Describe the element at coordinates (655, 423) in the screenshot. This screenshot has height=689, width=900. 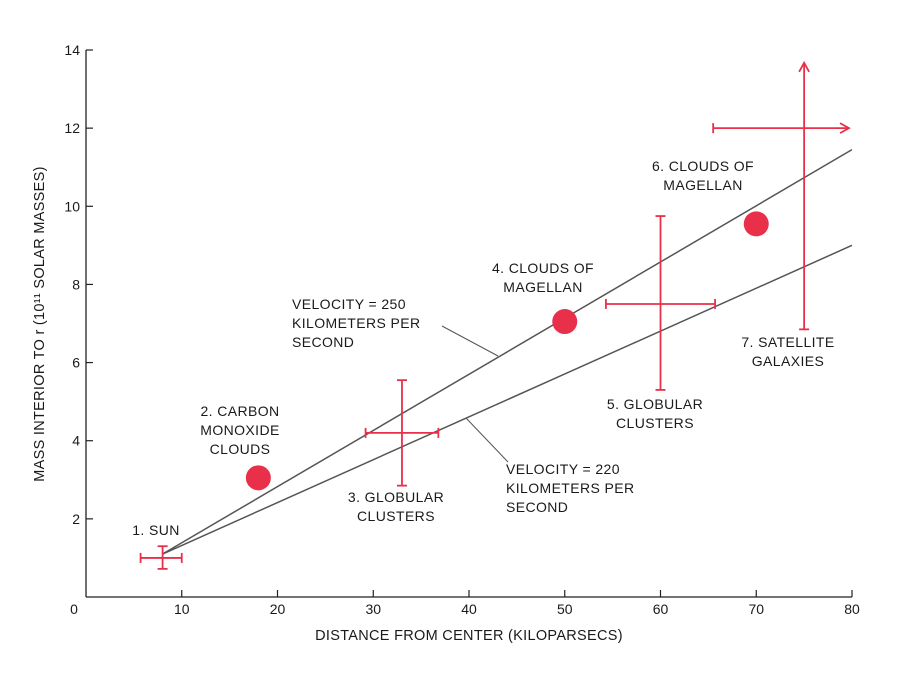
I see `point-5-label-line: CLUSTERS` at that location.